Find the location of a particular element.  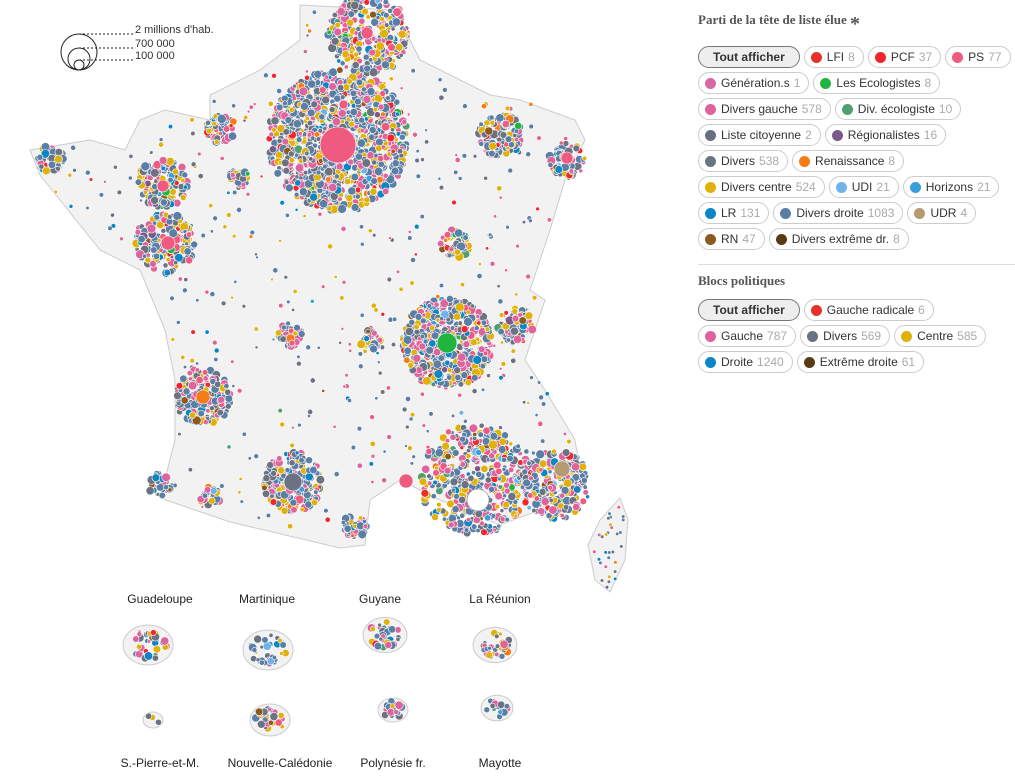

nantes-bubble is located at coordinates (168, 243).